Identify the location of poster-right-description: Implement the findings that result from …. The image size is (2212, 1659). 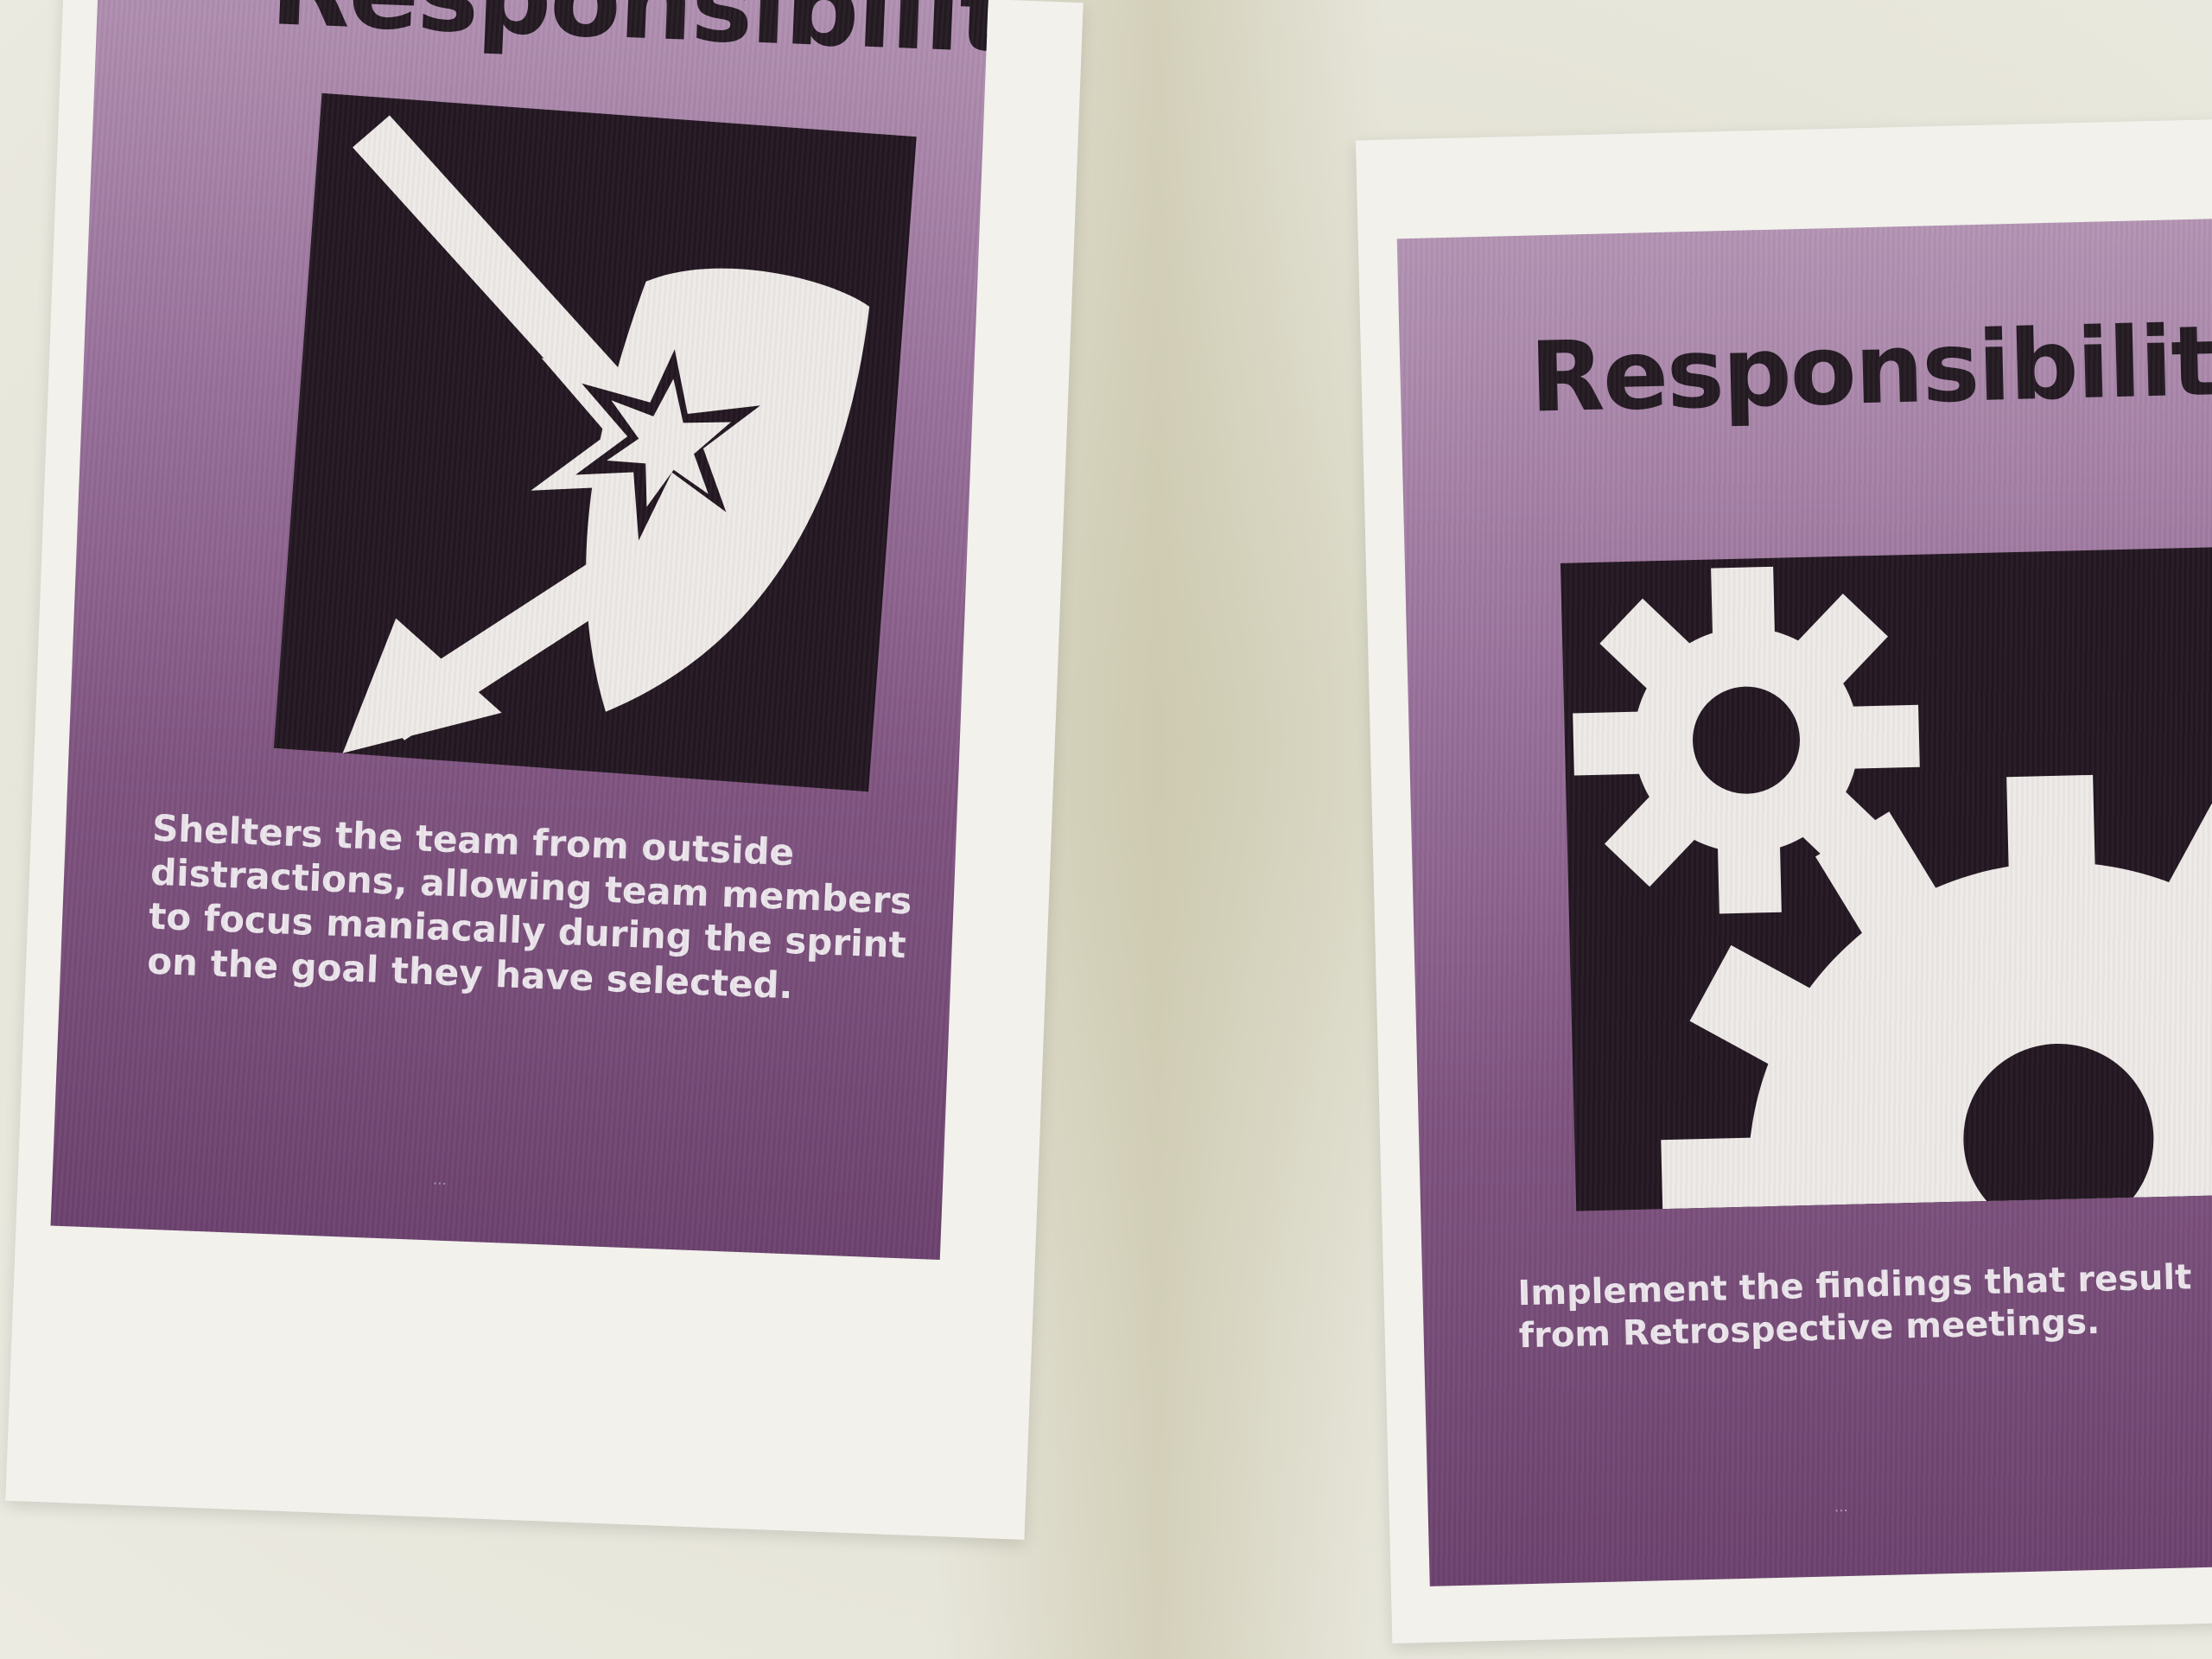
(1854, 1307).